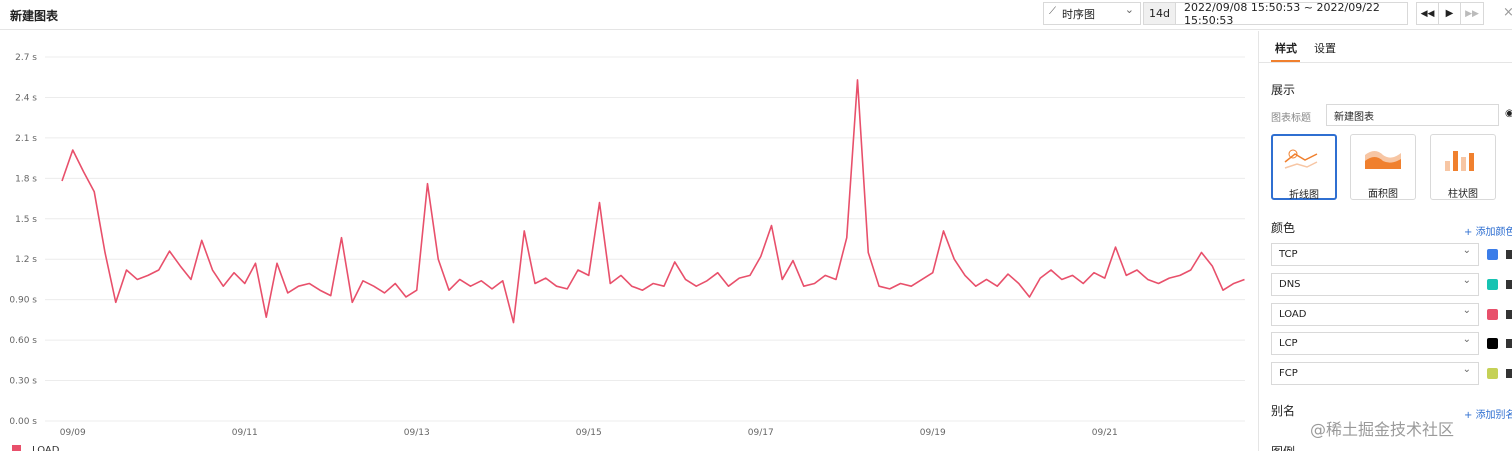 The image size is (1512, 451). What do you see at coordinates (933, 433) in the screenshot?
I see `x-tick-label: 09/19` at bounding box center [933, 433].